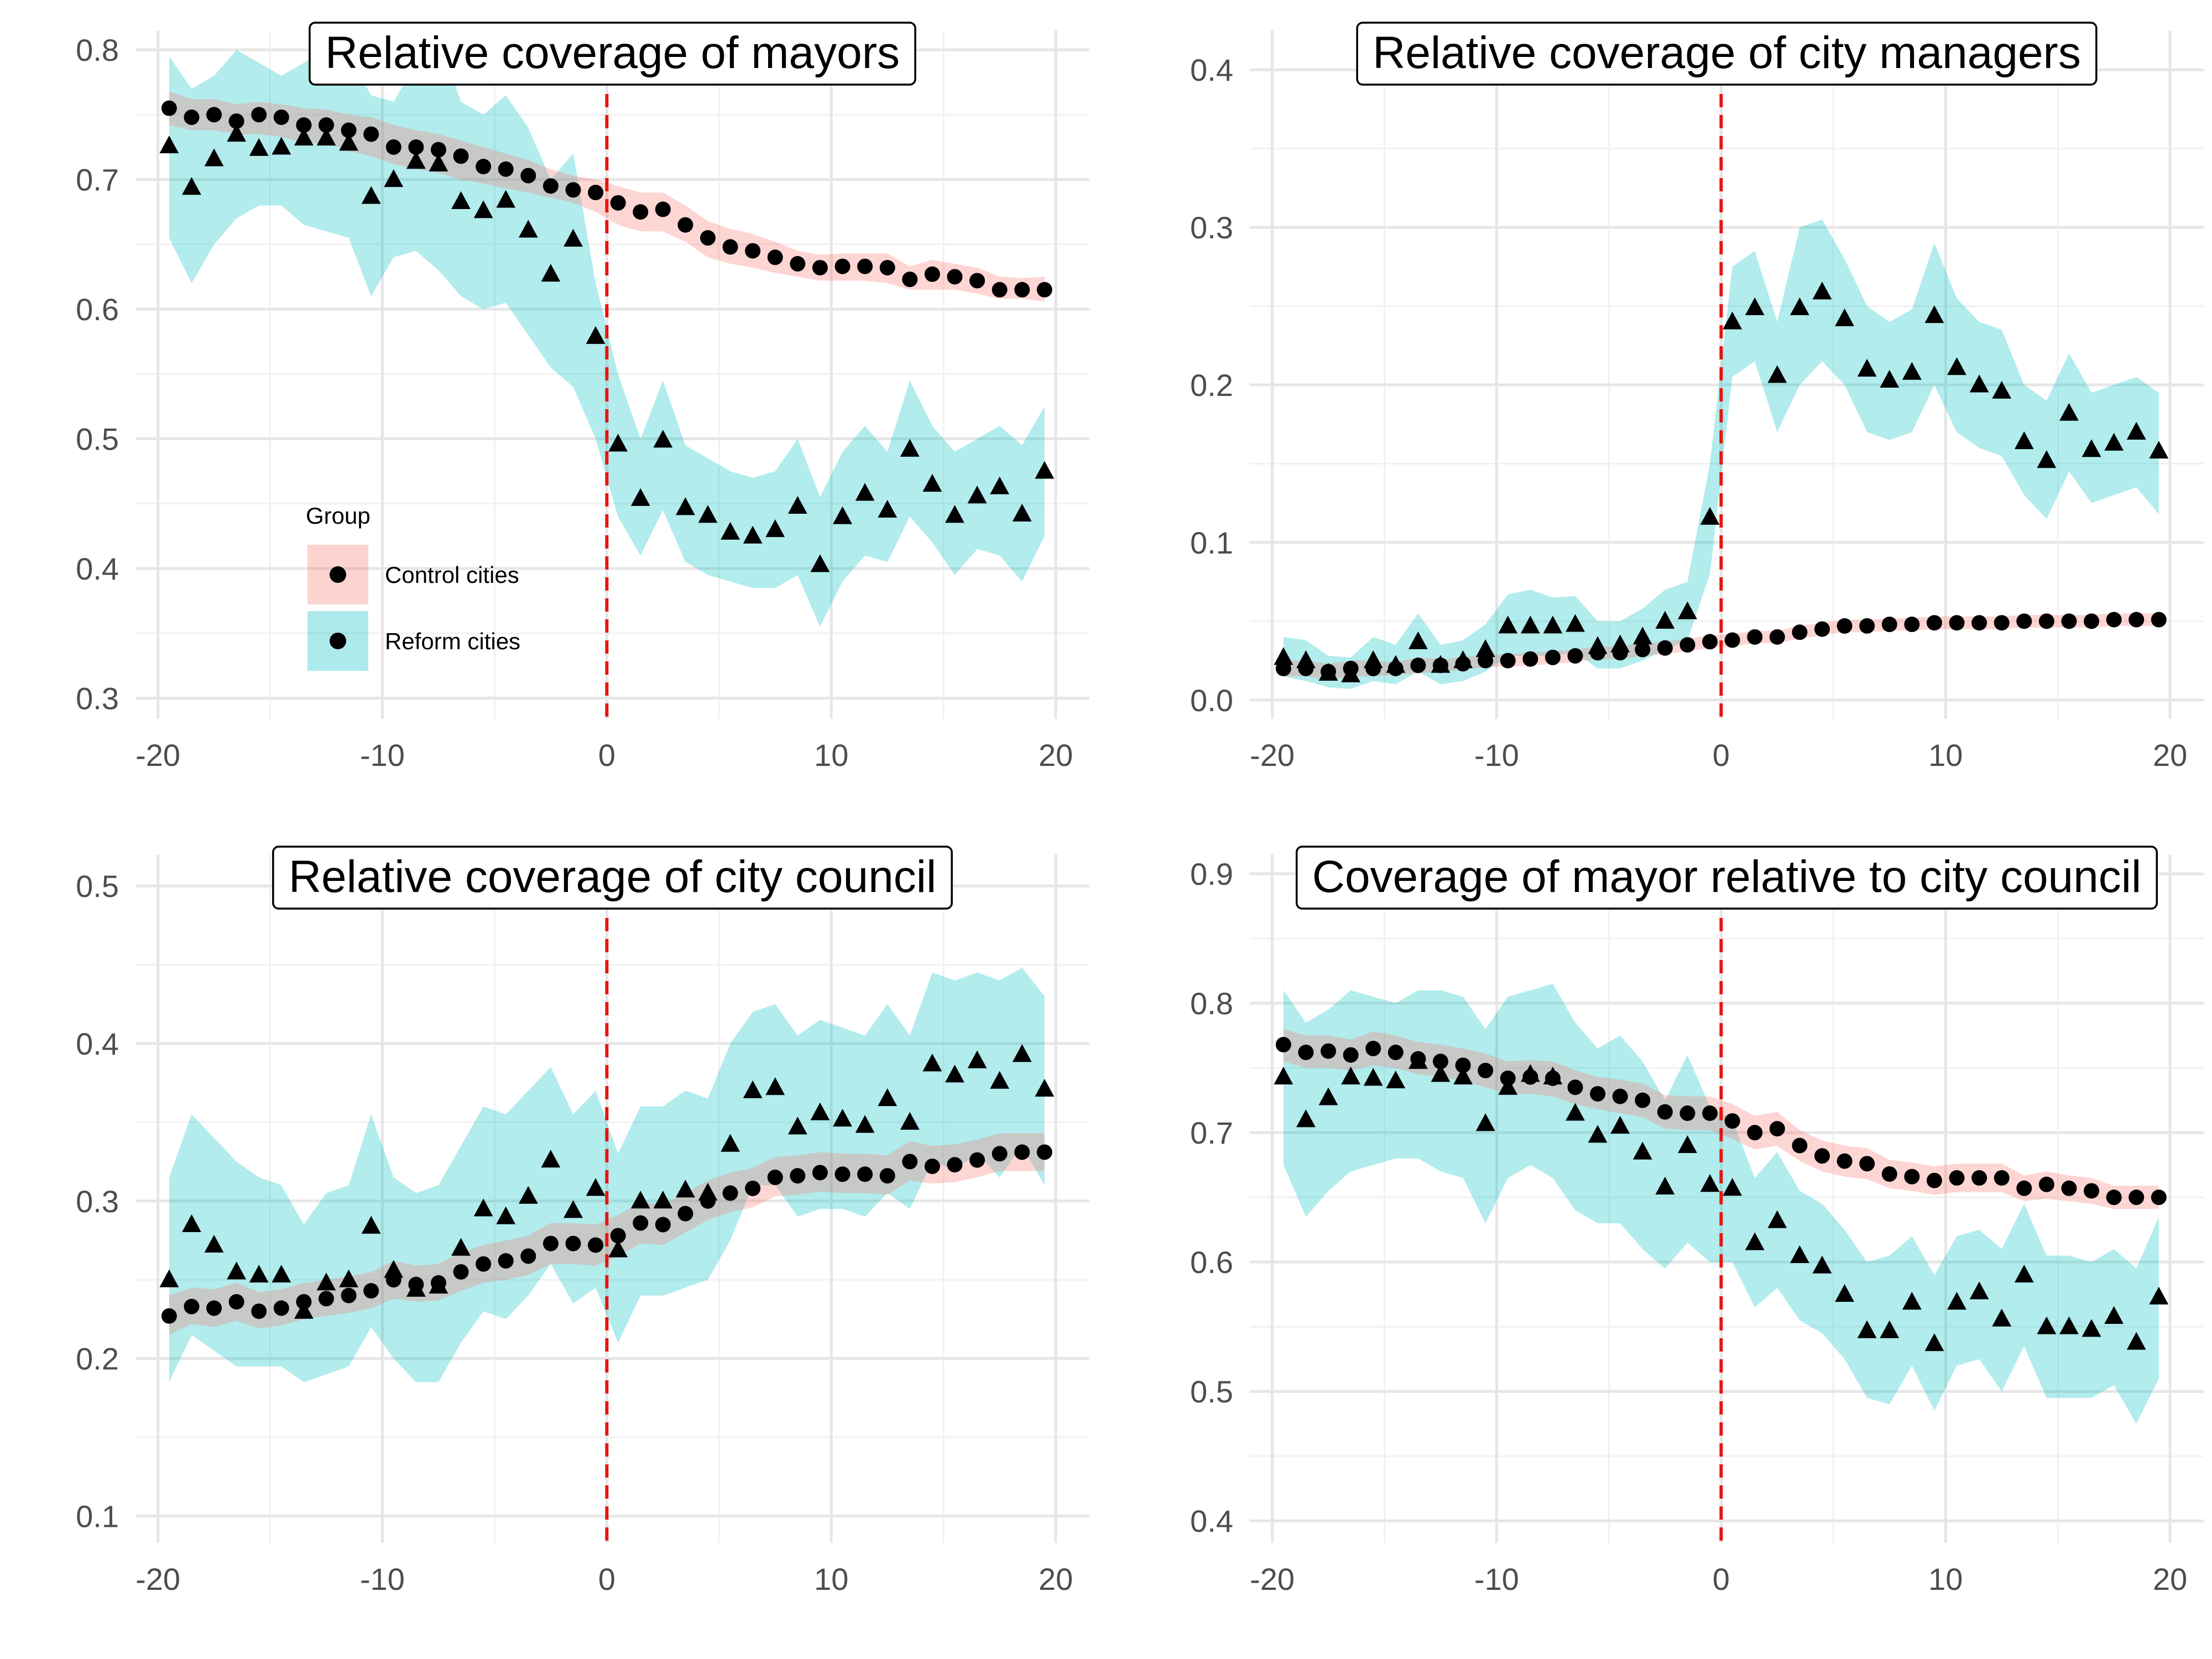 The image size is (2212, 1659). Describe the element at coordinates (613, 53) in the screenshot. I see `panel-title-text: Relative coverage of mayors` at that location.